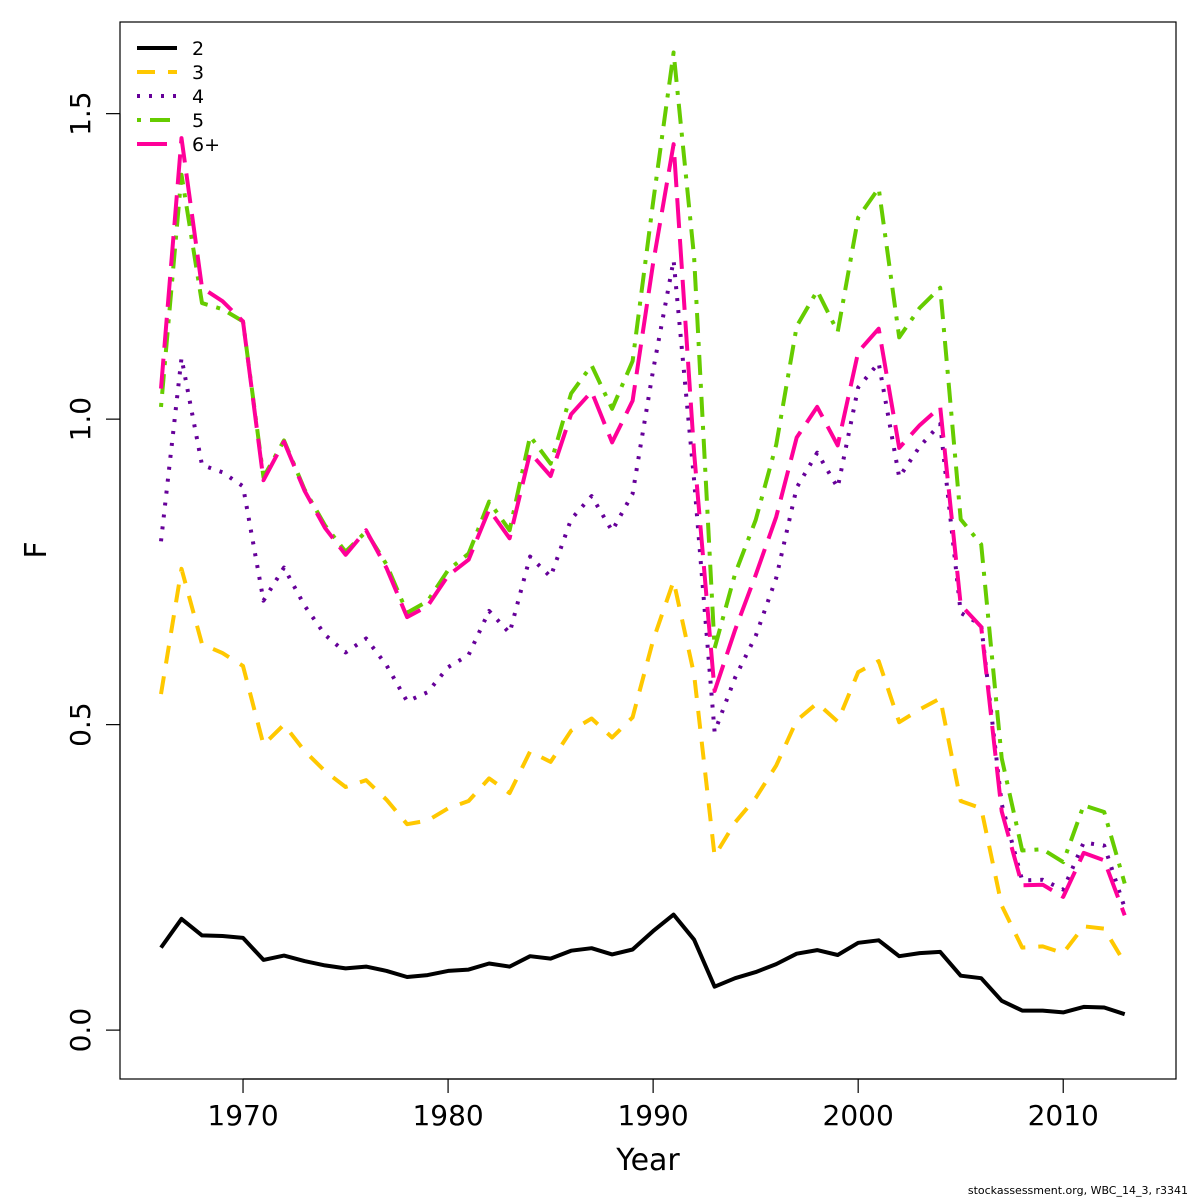  What do you see at coordinates (80, 113) in the screenshot?
I see `y-tick-label: 1.5` at bounding box center [80, 113].